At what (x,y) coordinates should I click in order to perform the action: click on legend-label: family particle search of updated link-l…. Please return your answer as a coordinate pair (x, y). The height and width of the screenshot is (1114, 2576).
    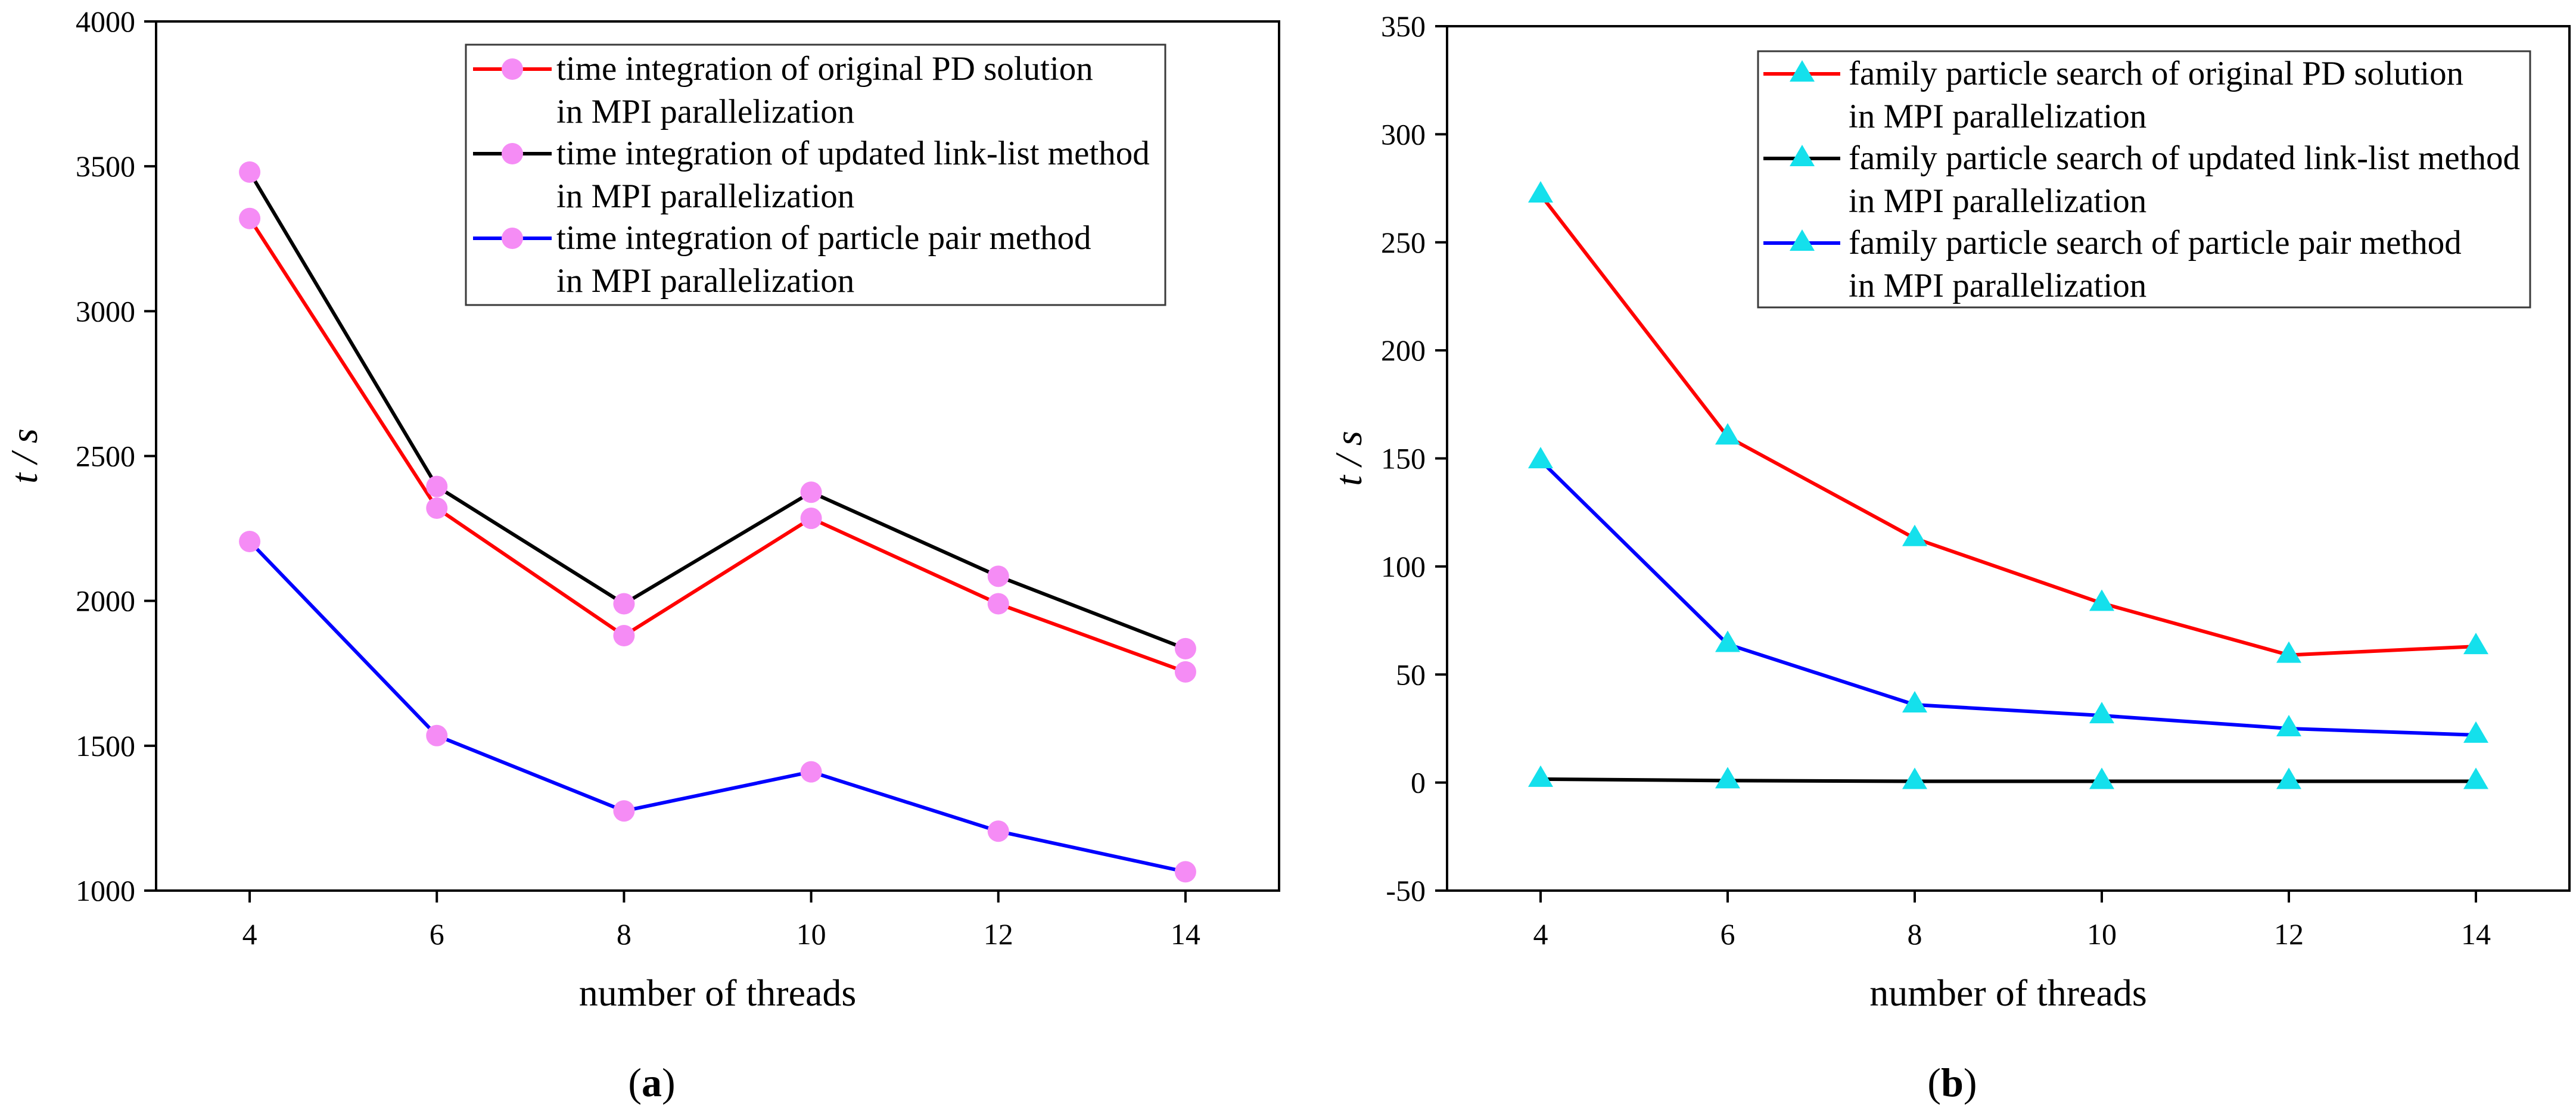
    Looking at the image, I should click on (2184, 158).